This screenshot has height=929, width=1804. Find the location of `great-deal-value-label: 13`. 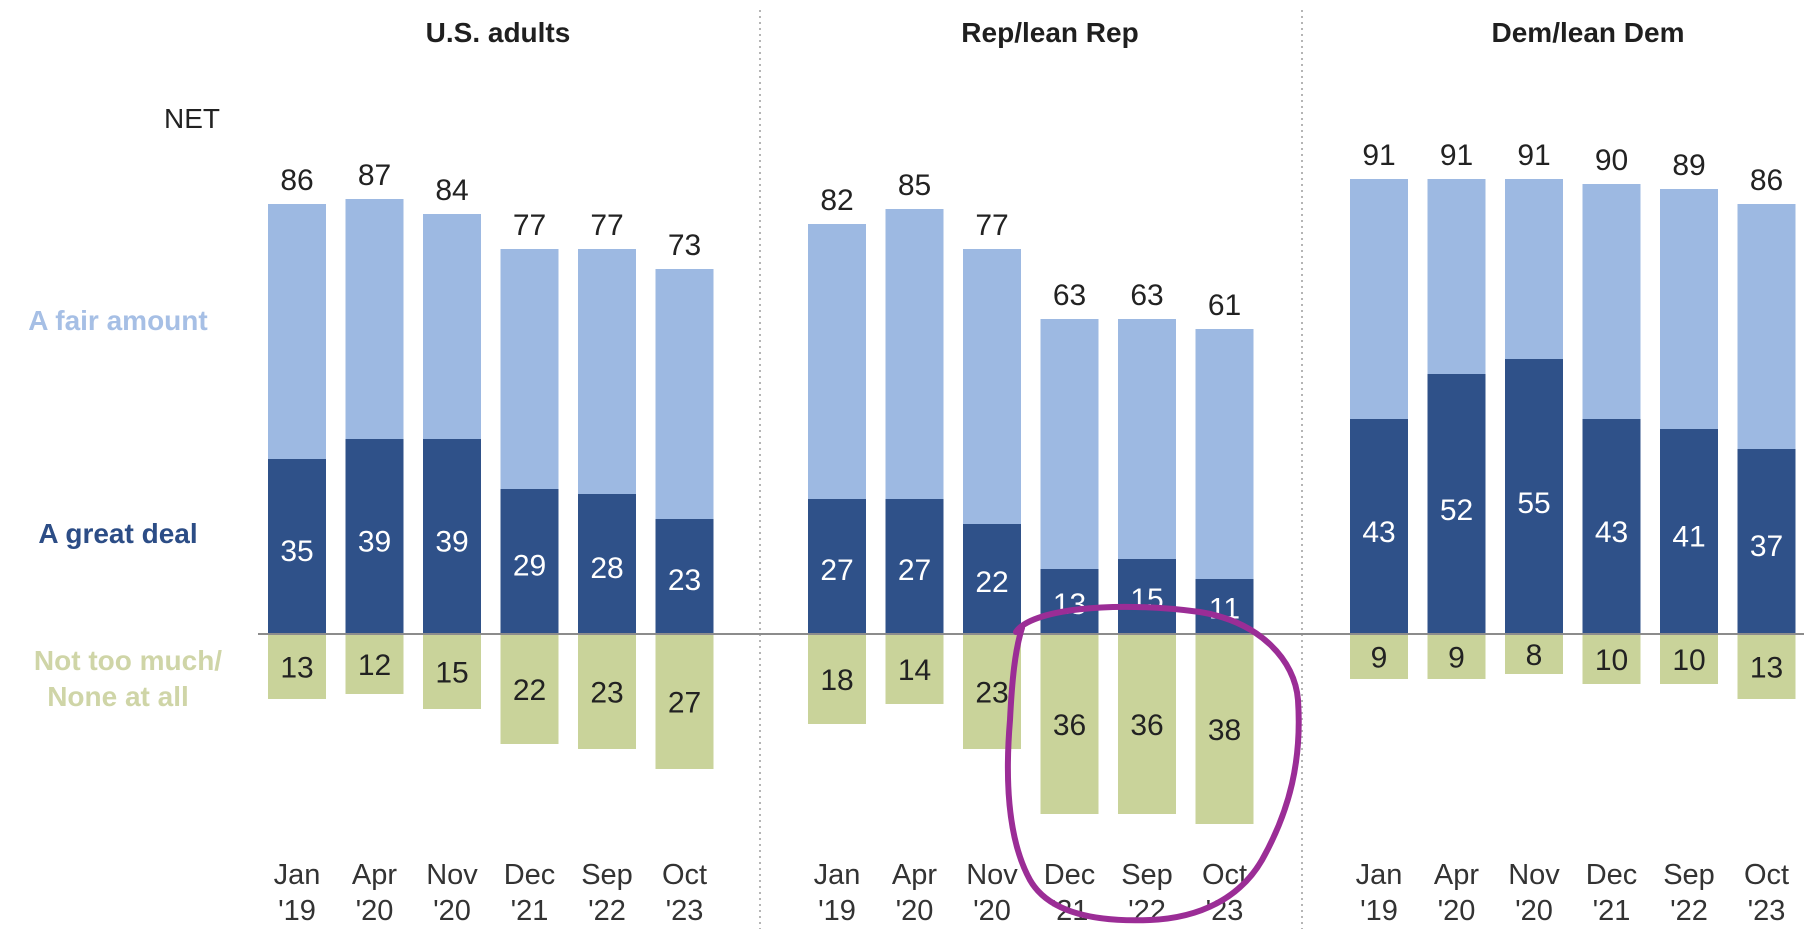

great-deal-value-label: 13 is located at coordinates (1069, 604).